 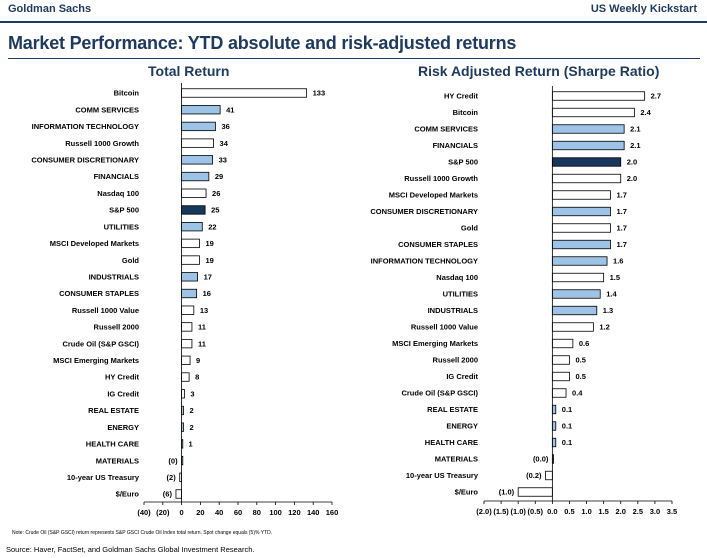 What do you see at coordinates (124, 210) in the screenshot?
I see `category-label: S&P 500` at bounding box center [124, 210].